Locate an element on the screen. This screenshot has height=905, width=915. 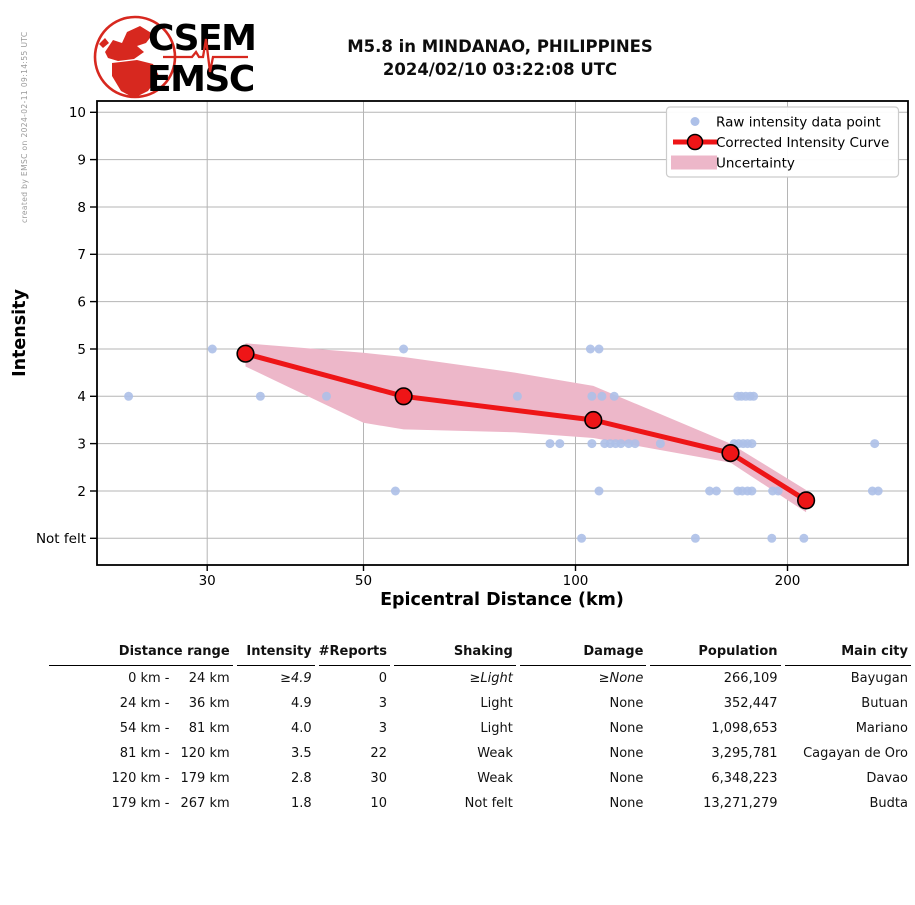
y-axis-label: Intensity is located at coordinates (20, 332).